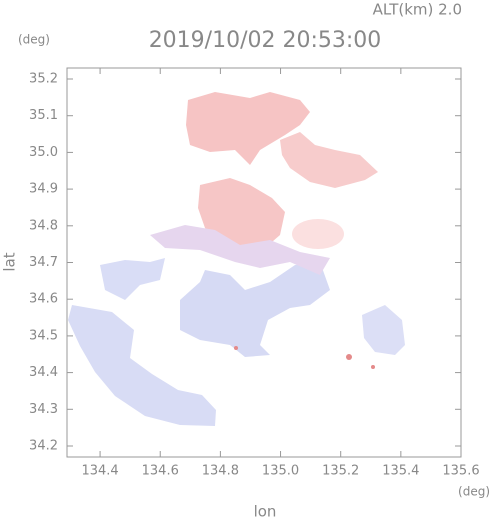 This screenshot has width=491, height=521. What do you see at coordinates (460, 471) in the screenshot?
I see `x-tick-label: 135.6` at bounding box center [460, 471].